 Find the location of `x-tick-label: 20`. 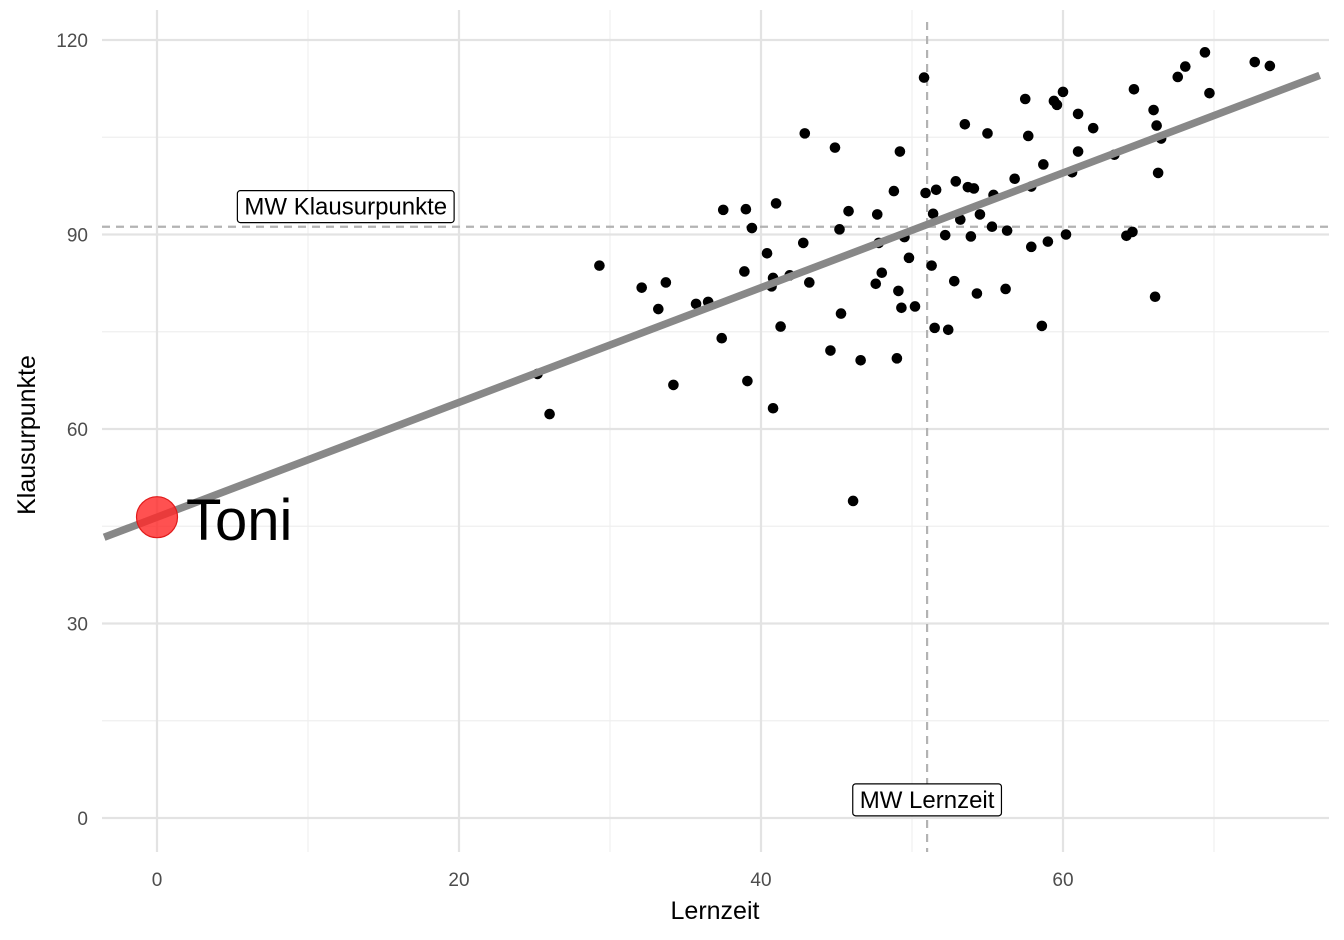

x-tick-label: 20 is located at coordinates (458, 880).